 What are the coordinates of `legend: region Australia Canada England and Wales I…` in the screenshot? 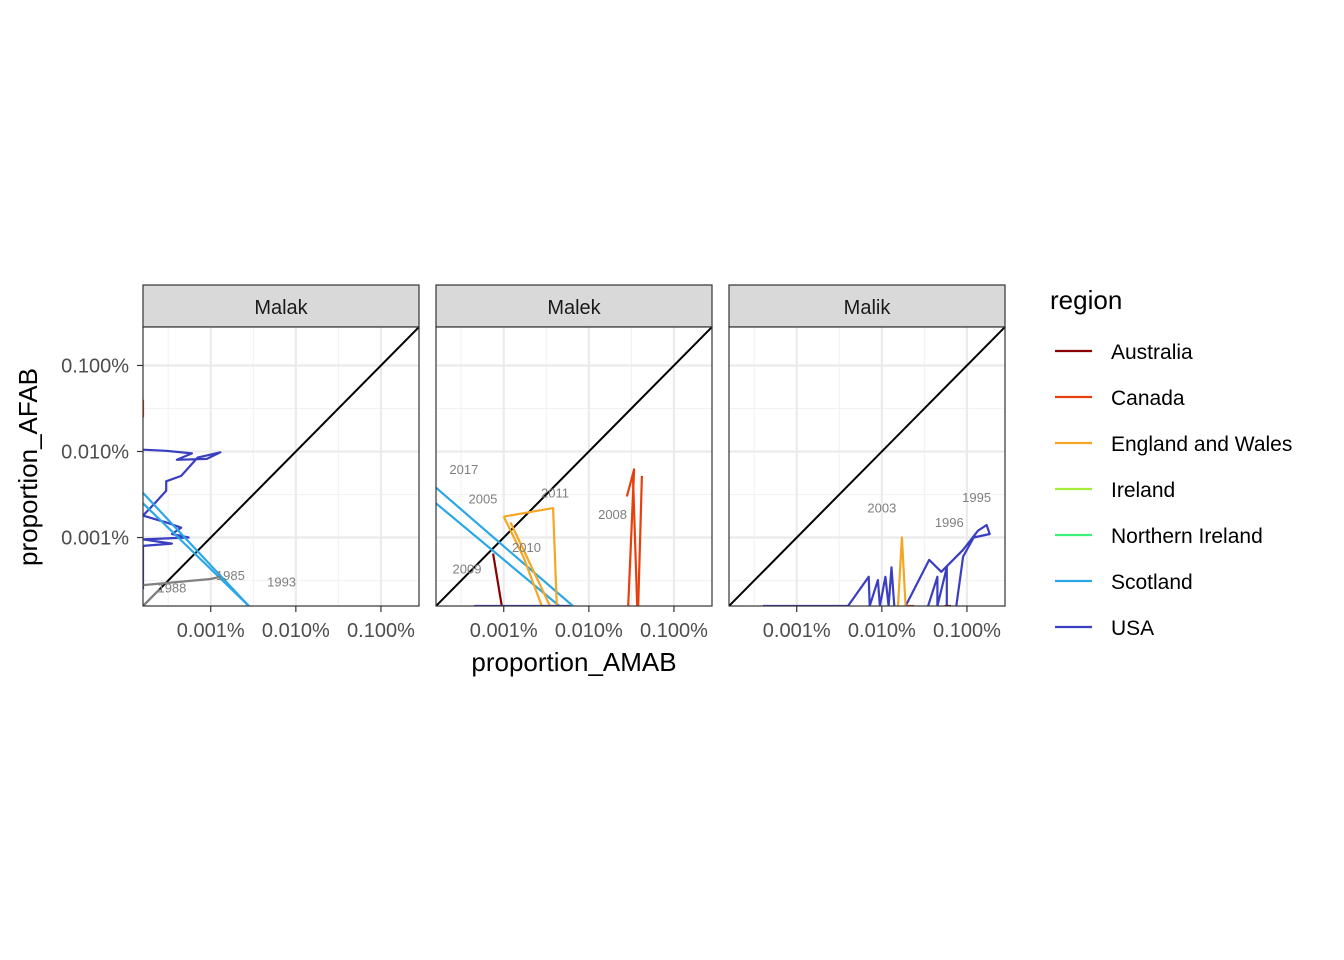 It's located at (1171, 462).